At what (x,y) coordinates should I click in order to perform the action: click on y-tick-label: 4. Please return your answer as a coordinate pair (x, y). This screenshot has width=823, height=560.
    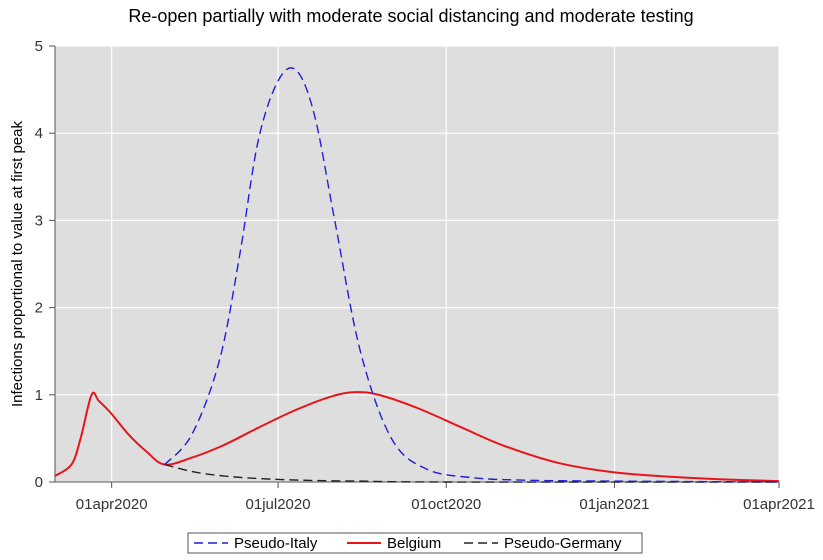
    Looking at the image, I should click on (39, 133).